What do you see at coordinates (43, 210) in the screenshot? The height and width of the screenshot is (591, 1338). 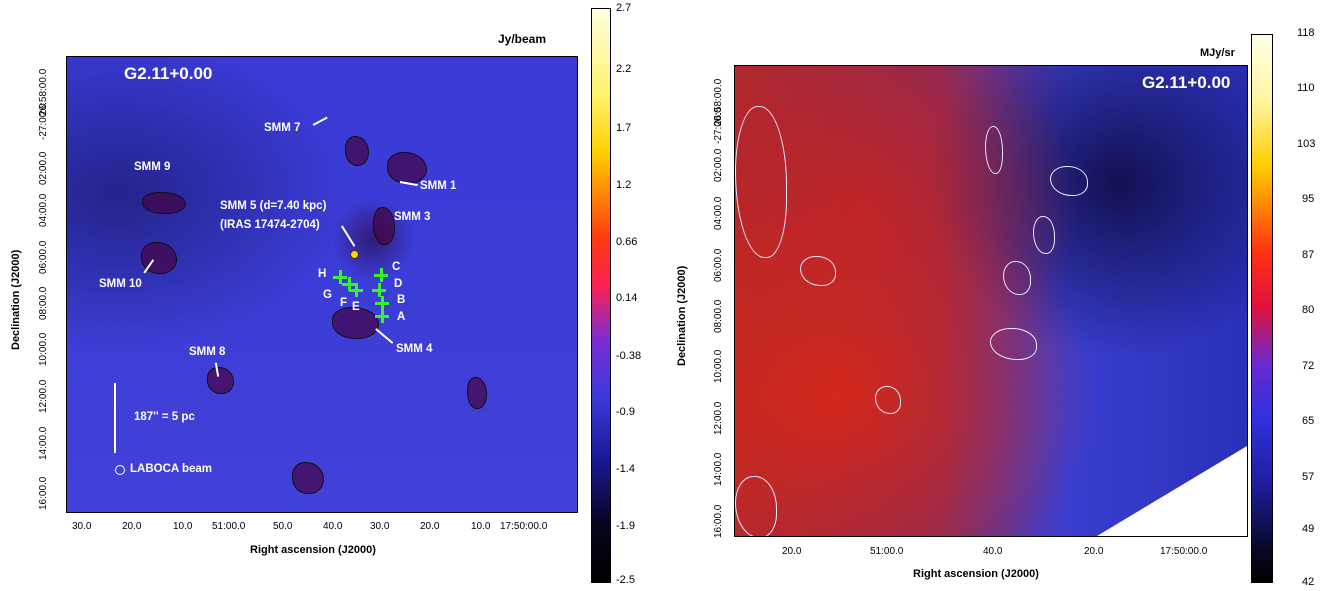 I see `left-y-tick: 04:00.0` at bounding box center [43, 210].